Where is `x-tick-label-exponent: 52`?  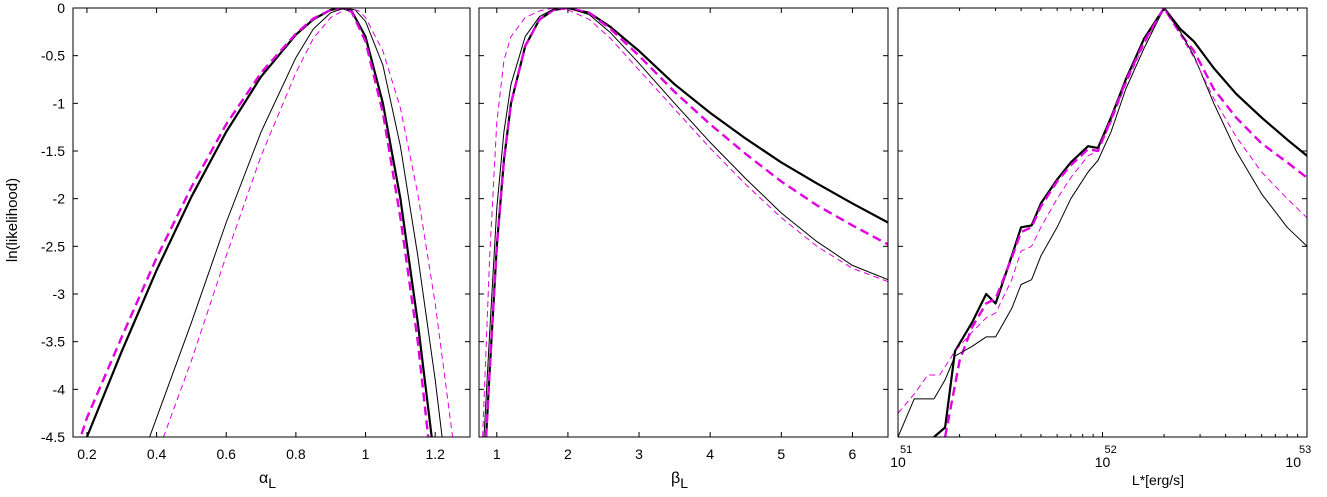
x-tick-label-exponent: 52 is located at coordinates (1111, 450).